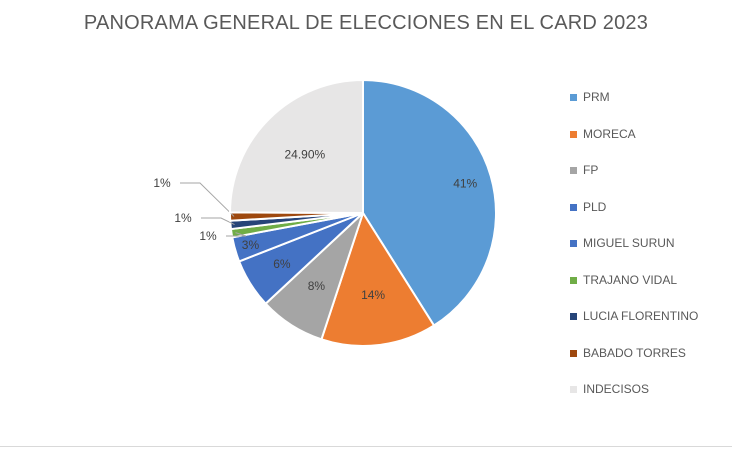  What do you see at coordinates (573, 97) in the screenshot?
I see `legend-swatch-prm` at bounding box center [573, 97].